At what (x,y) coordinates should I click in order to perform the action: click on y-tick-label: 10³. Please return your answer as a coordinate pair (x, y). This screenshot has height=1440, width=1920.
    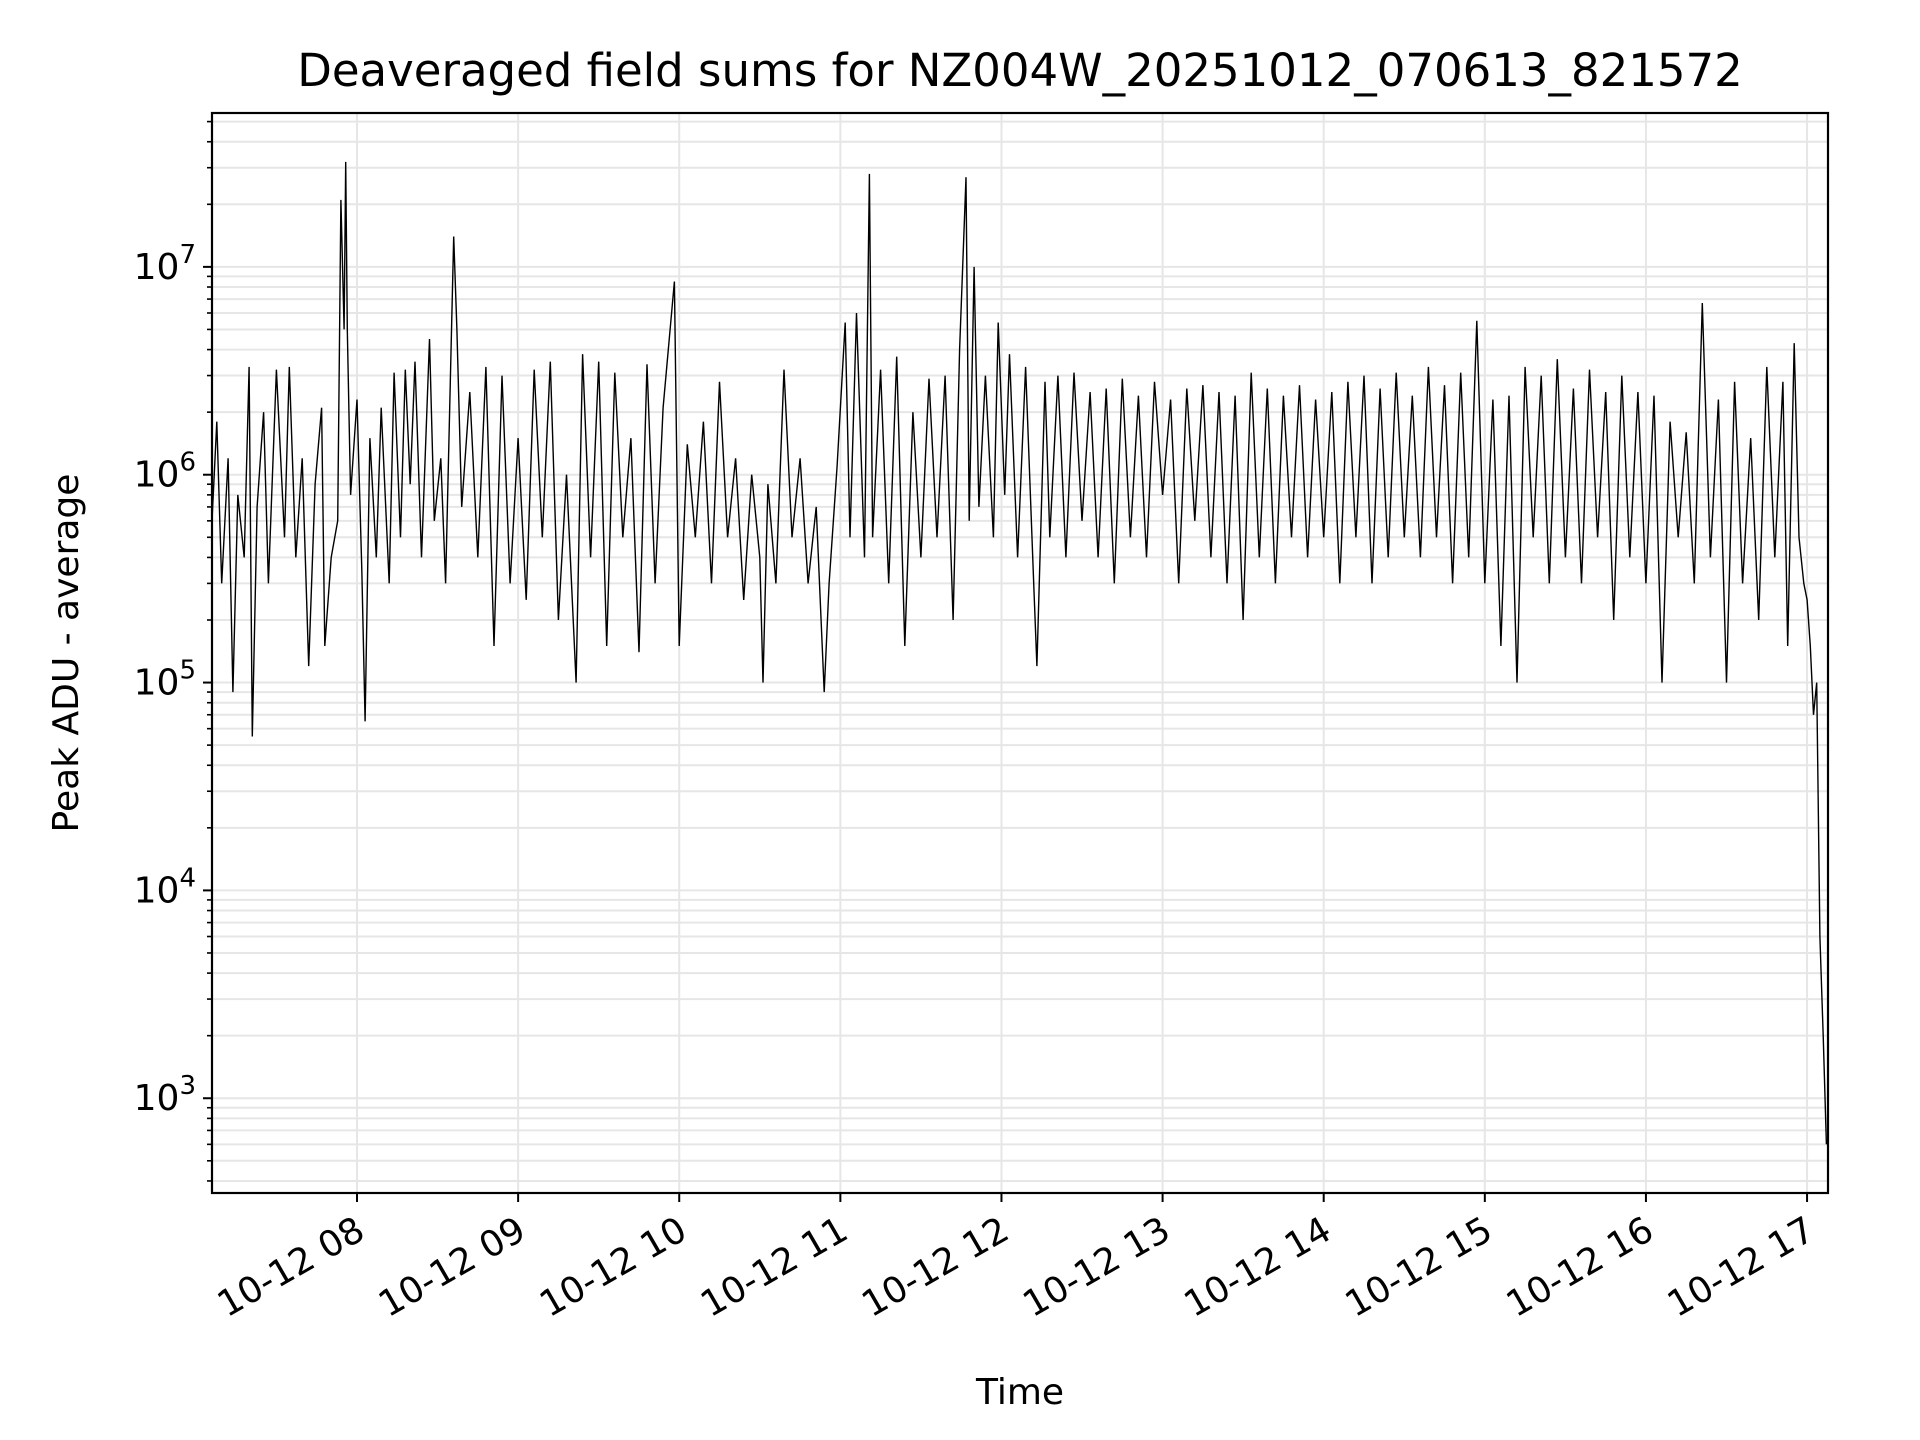
    Looking at the image, I should click on (165, 1095).